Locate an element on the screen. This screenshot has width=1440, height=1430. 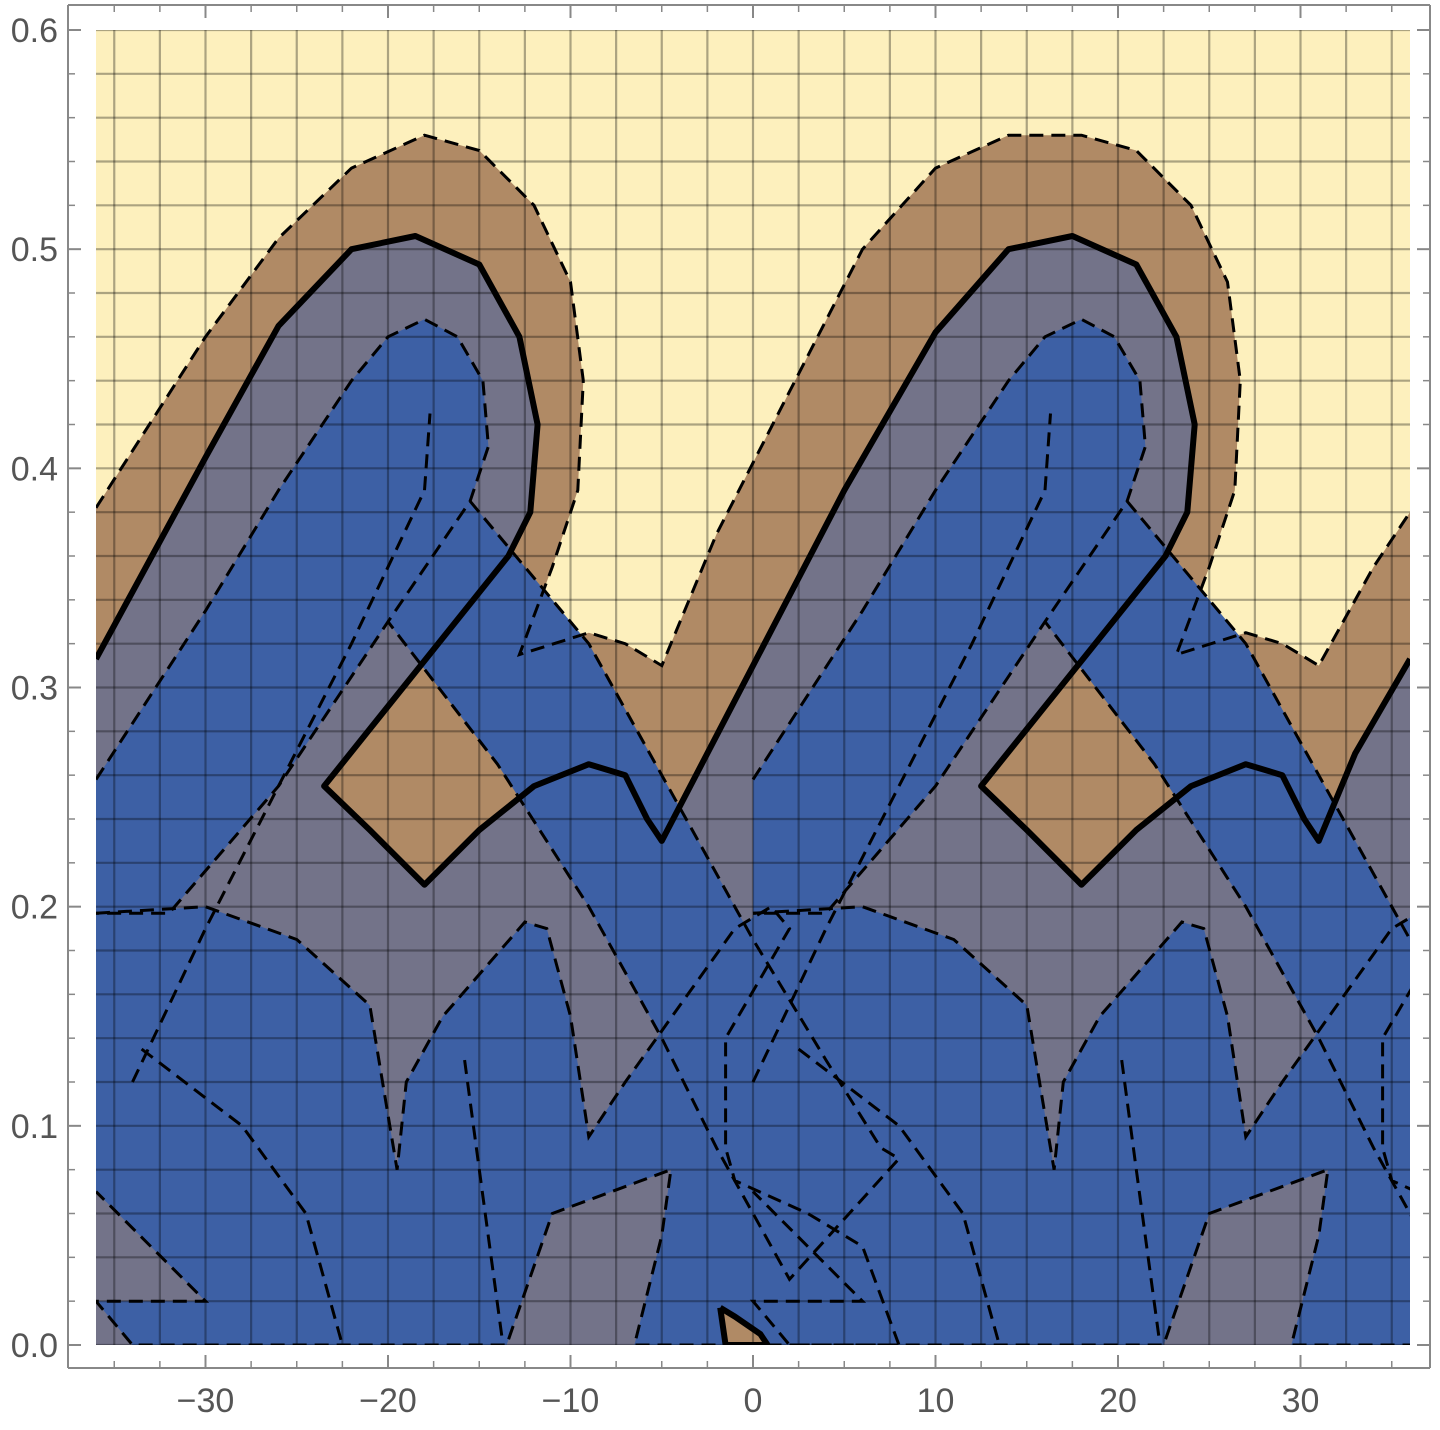
x-tick-label: −20 is located at coordinates (388, 1401).